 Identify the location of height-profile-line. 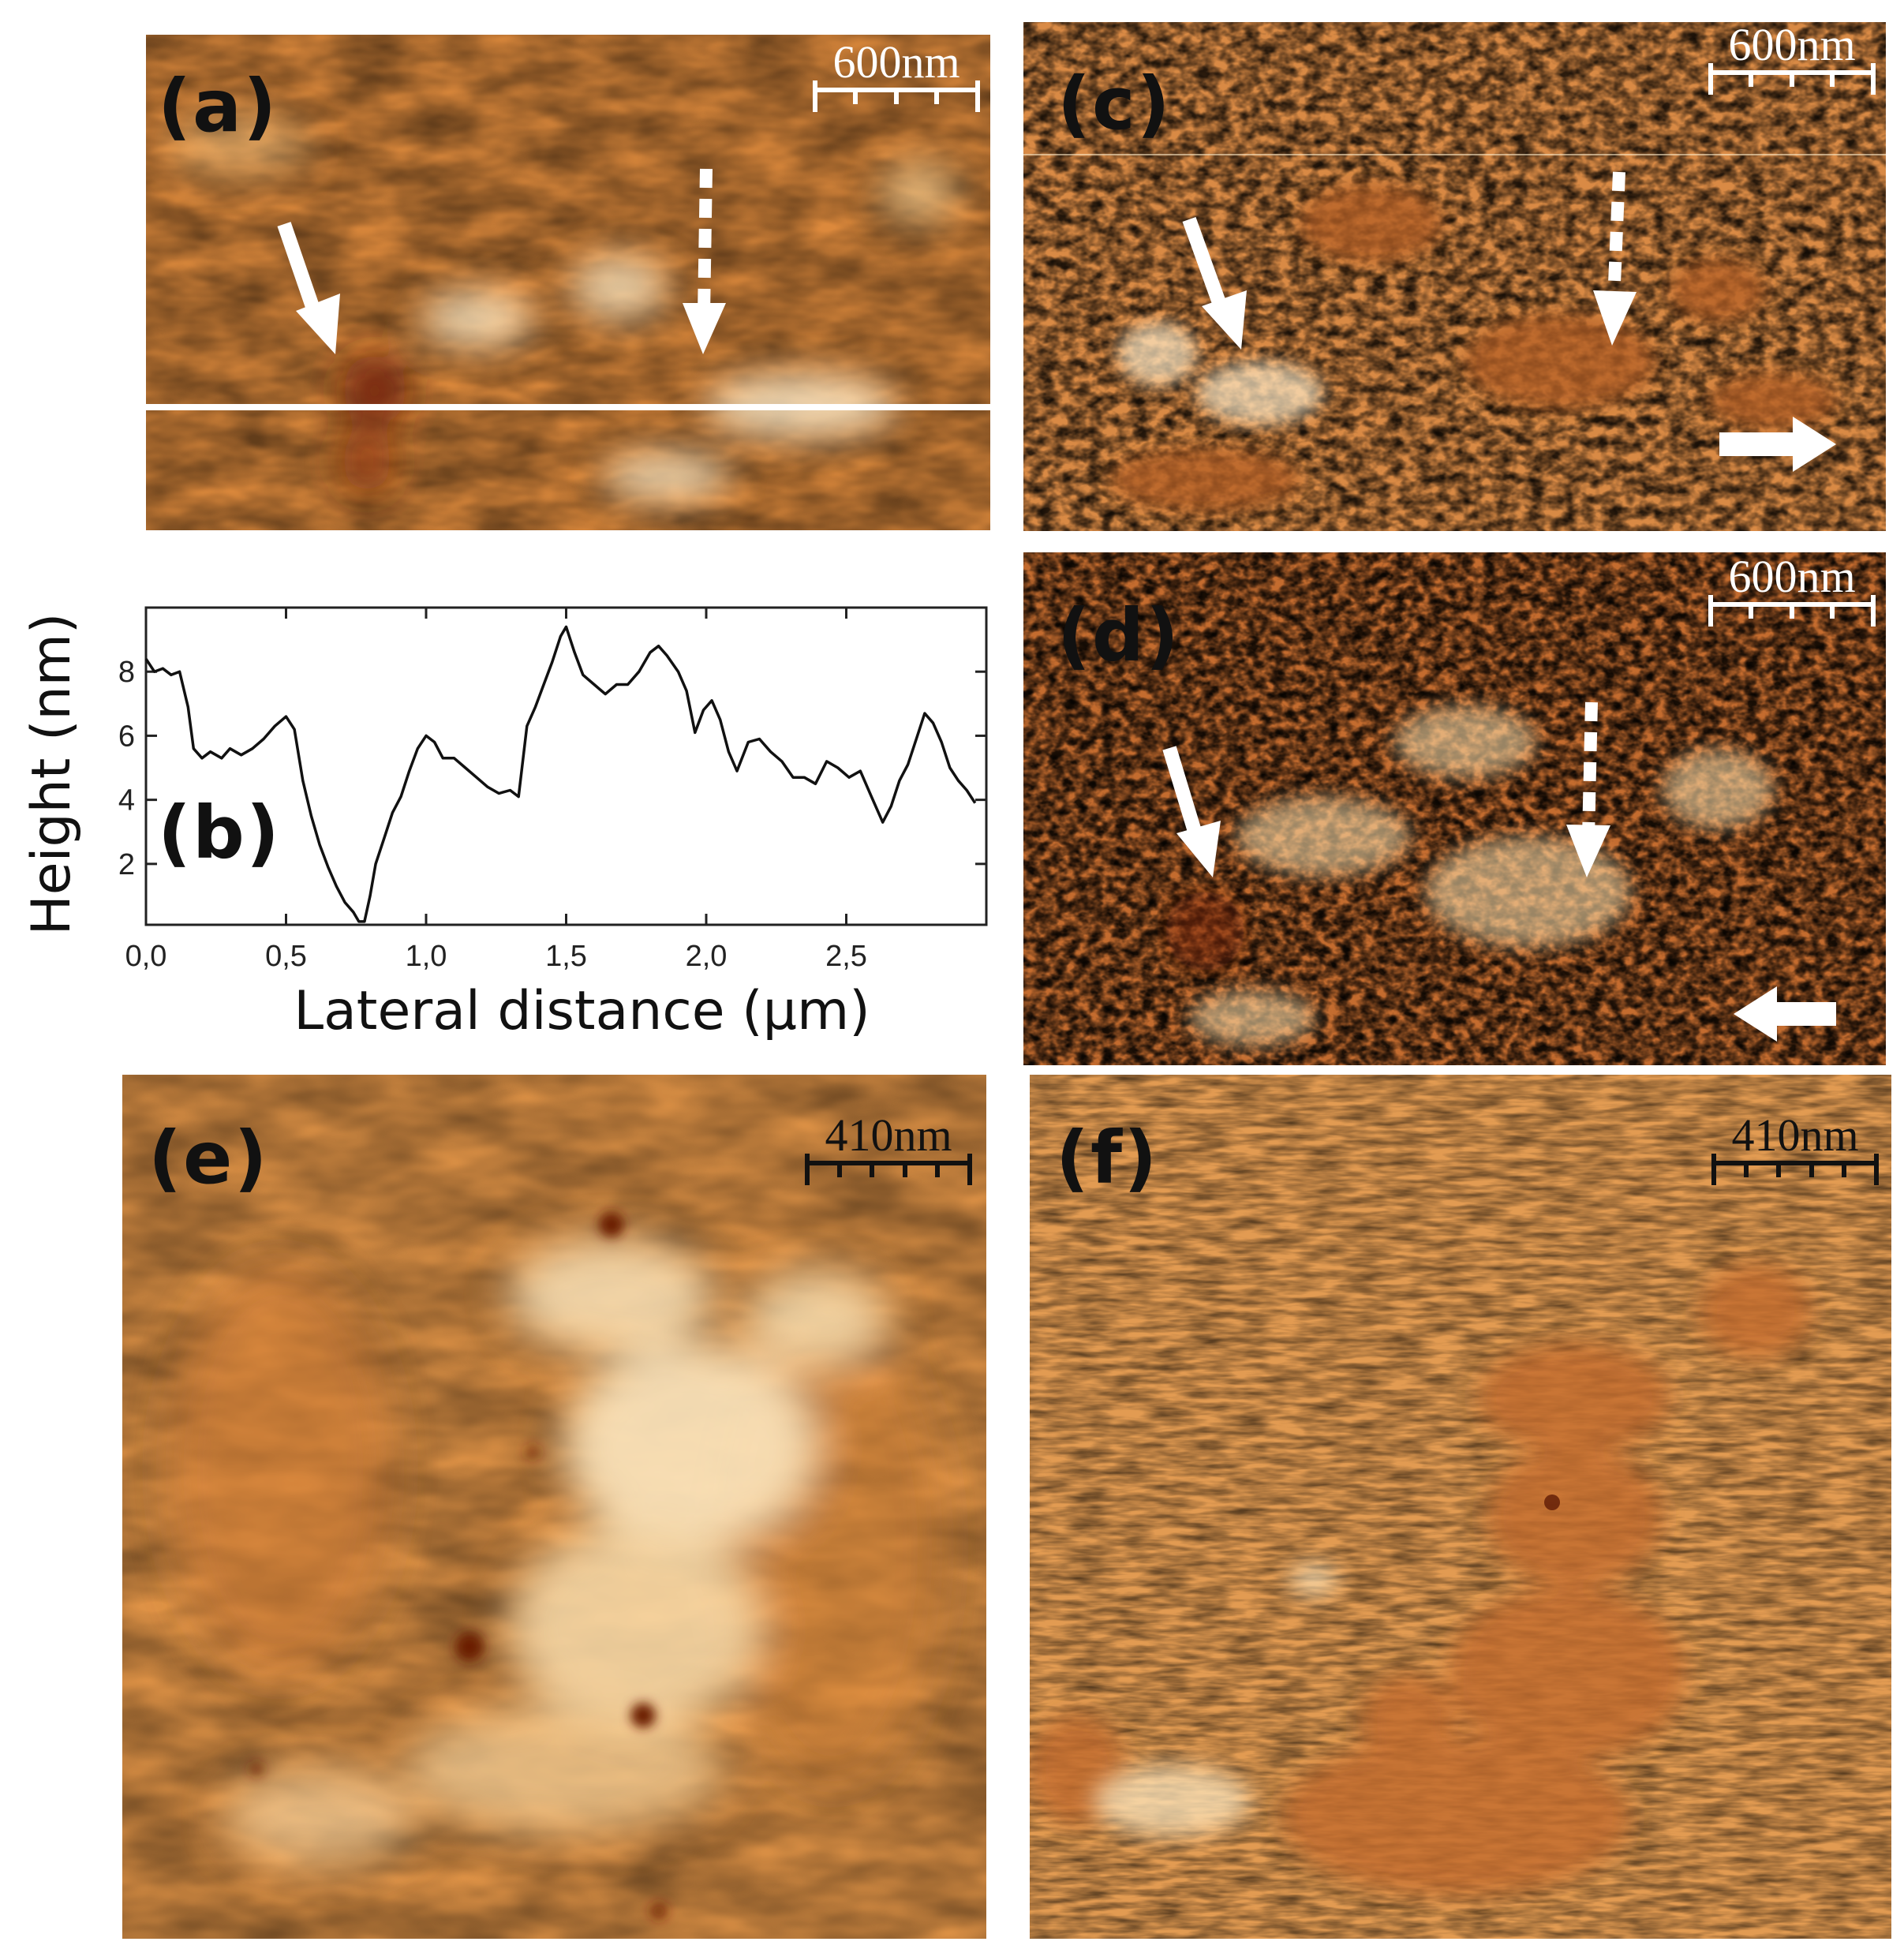
(560, 774).